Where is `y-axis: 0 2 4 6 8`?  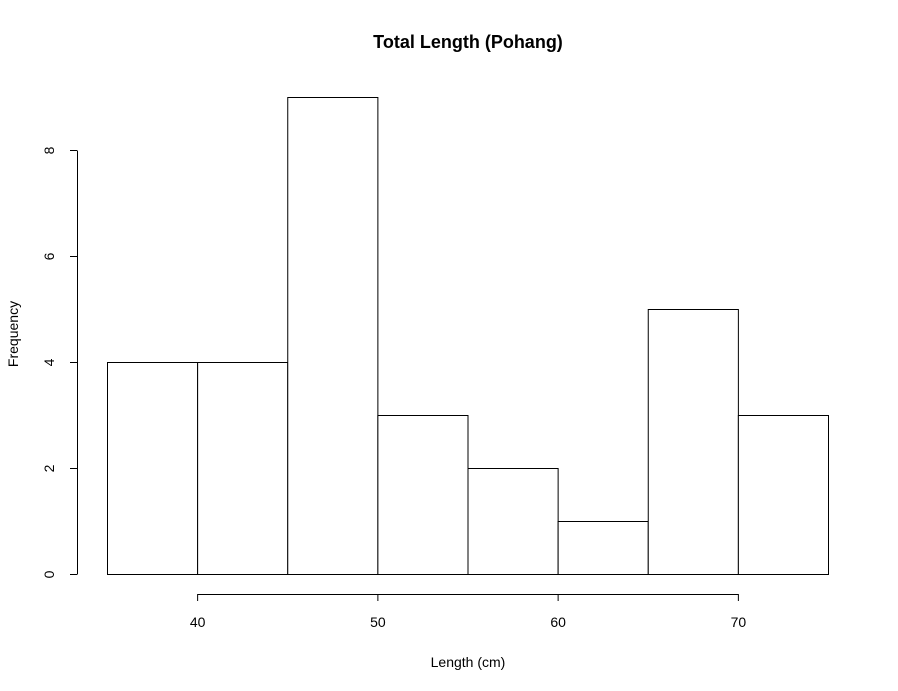 y-axis: 0 2 4 6 8 is located at coordinates (59, 362).